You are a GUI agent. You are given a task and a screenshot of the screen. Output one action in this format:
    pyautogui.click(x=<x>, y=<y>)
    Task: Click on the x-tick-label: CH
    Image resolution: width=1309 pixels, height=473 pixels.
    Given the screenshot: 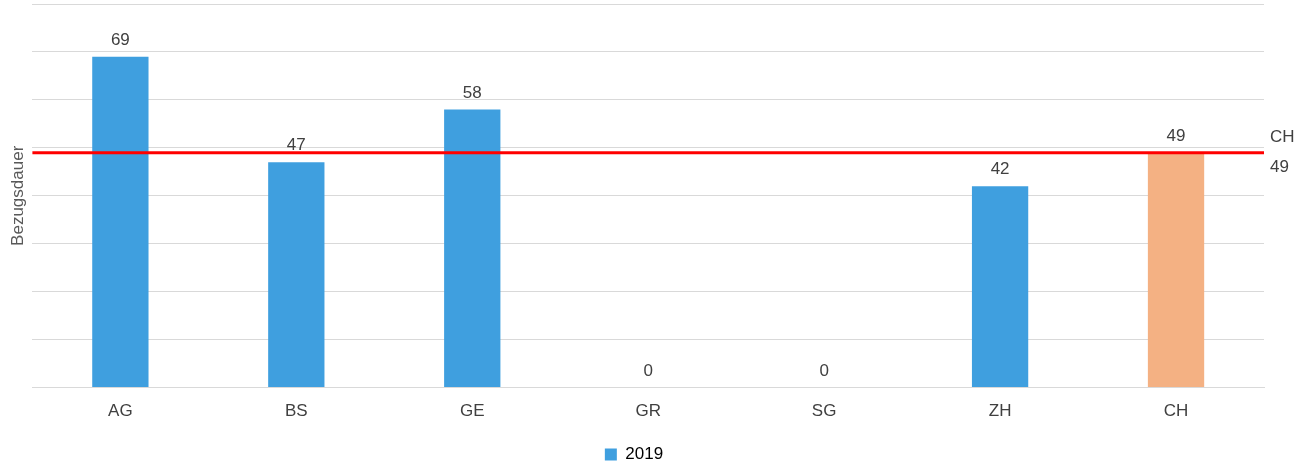 What is the action you would take?
    pyautogui.click(x=1176, y=411)
    